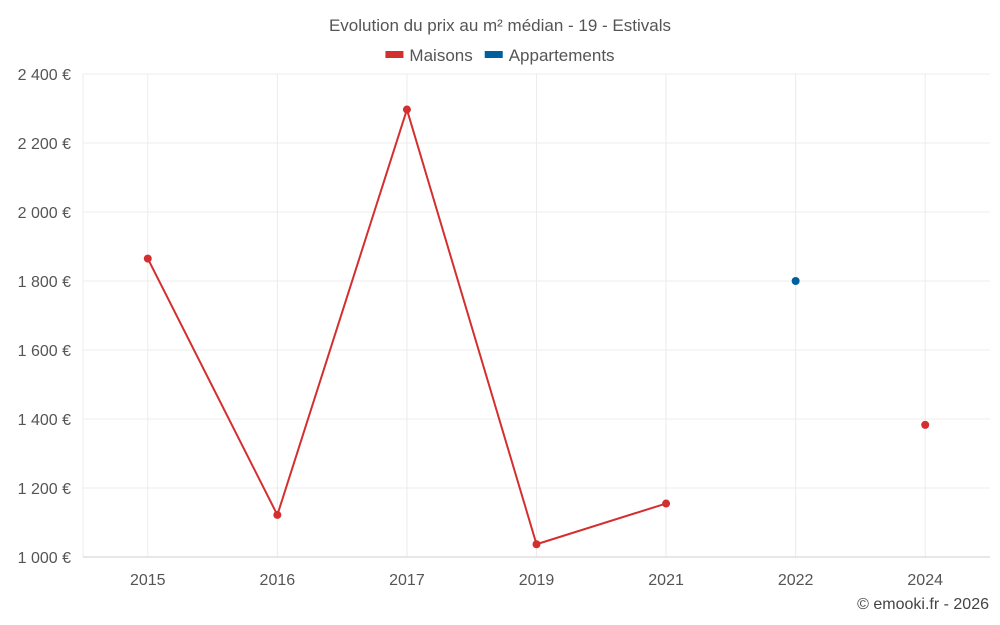 This screenshot has width=1000, height=625. What do you see at coordinates (796, 580) in the screenshot?
I see `x-tick-label: 2022` at bounding box center [796, 580].